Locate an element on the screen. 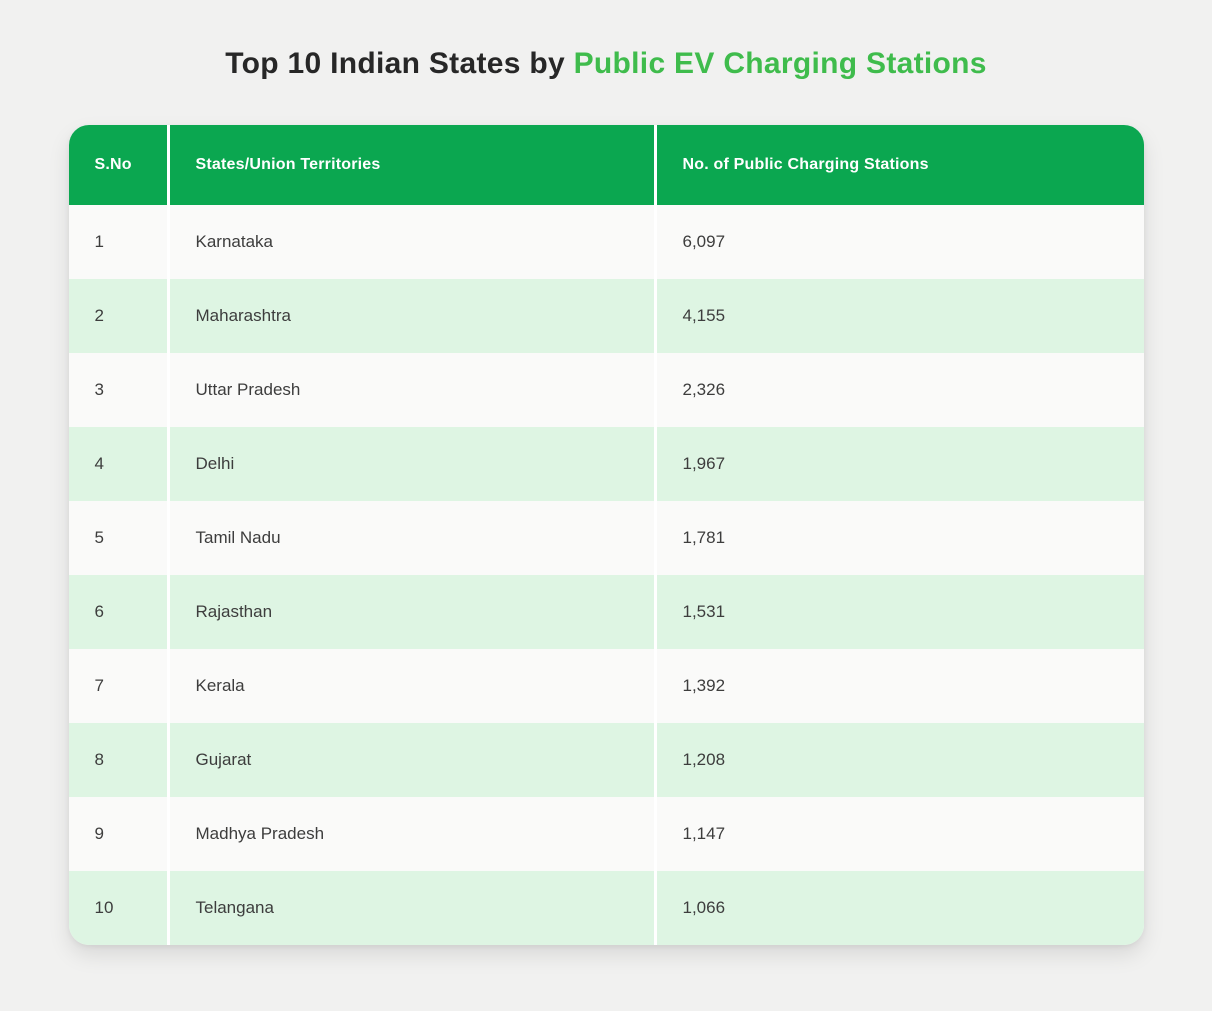 This screenshot has height=1011, width=1212. cell-sno: 2 is located at coordinates (119, 316).